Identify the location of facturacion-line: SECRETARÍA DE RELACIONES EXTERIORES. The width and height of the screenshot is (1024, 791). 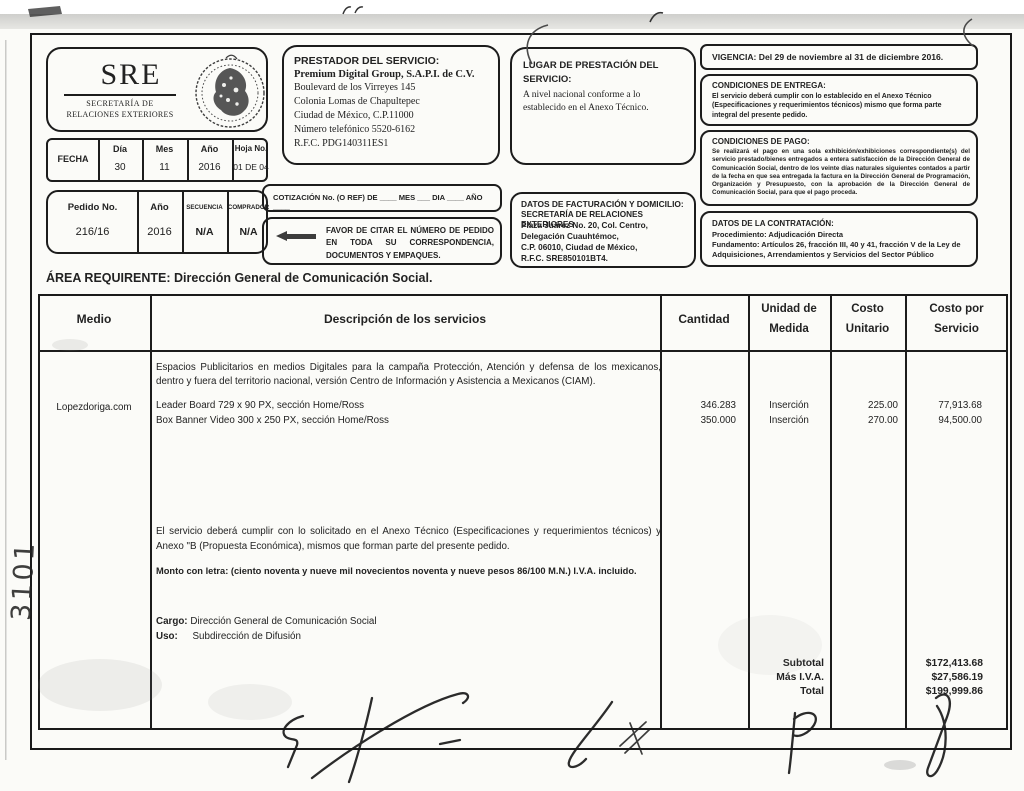
(582, 220).